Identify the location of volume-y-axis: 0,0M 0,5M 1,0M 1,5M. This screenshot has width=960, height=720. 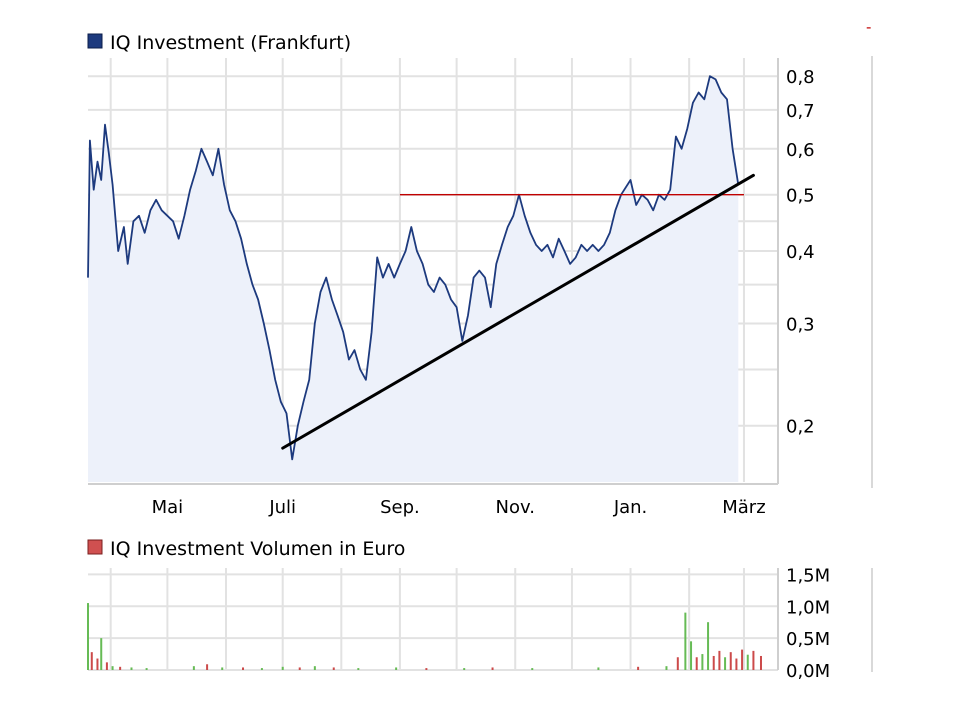
(808, 623).